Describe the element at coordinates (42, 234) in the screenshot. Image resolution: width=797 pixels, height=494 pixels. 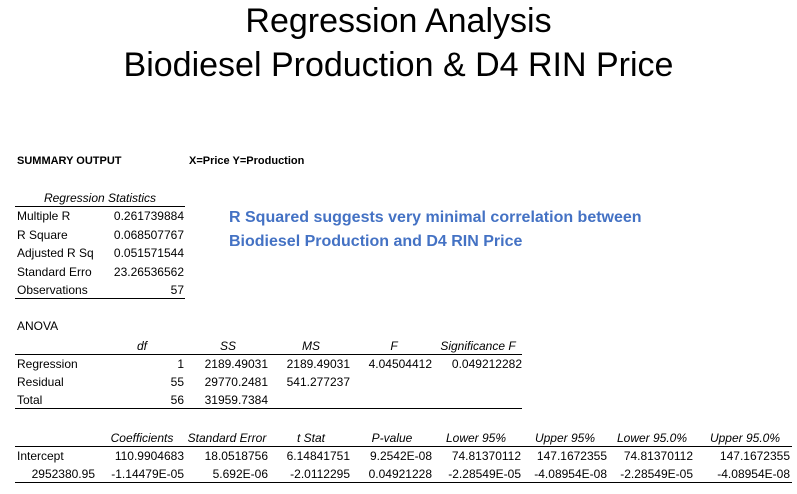
I see `stat-label: R Square` at that location.